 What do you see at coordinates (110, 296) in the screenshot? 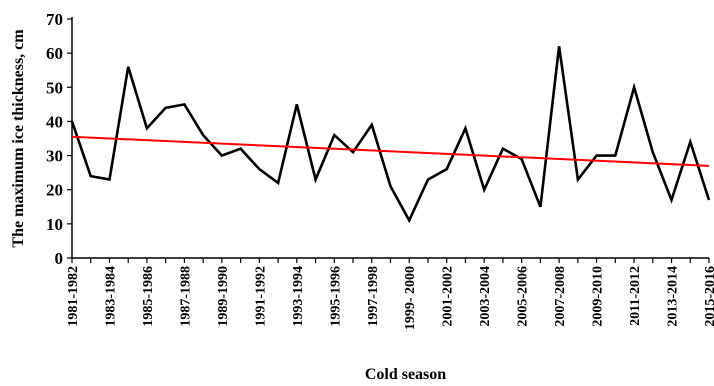
I see `x-tick-label: 1983-1984` at bounding box center [110, 296].